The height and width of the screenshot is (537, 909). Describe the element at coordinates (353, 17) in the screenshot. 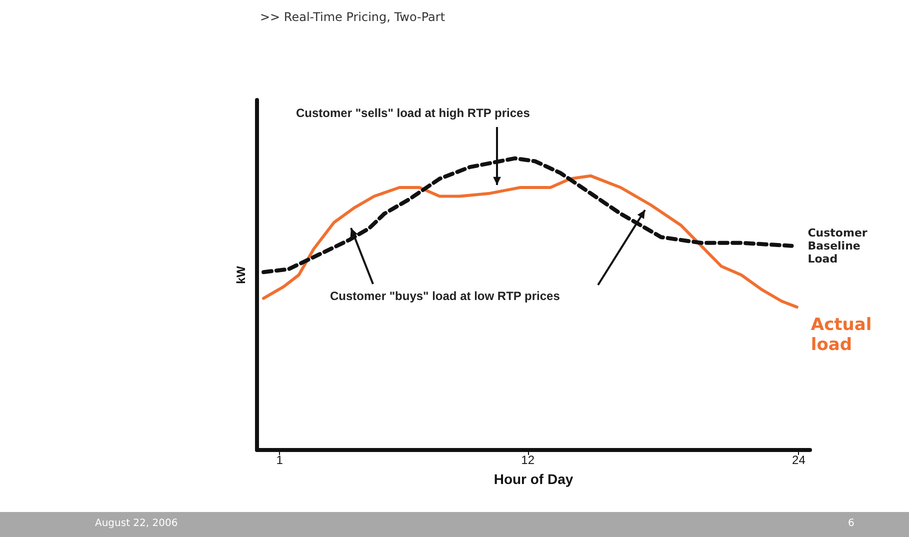

I see `chart-title: >> Real-Time Pricing, Two-Part` at that location.